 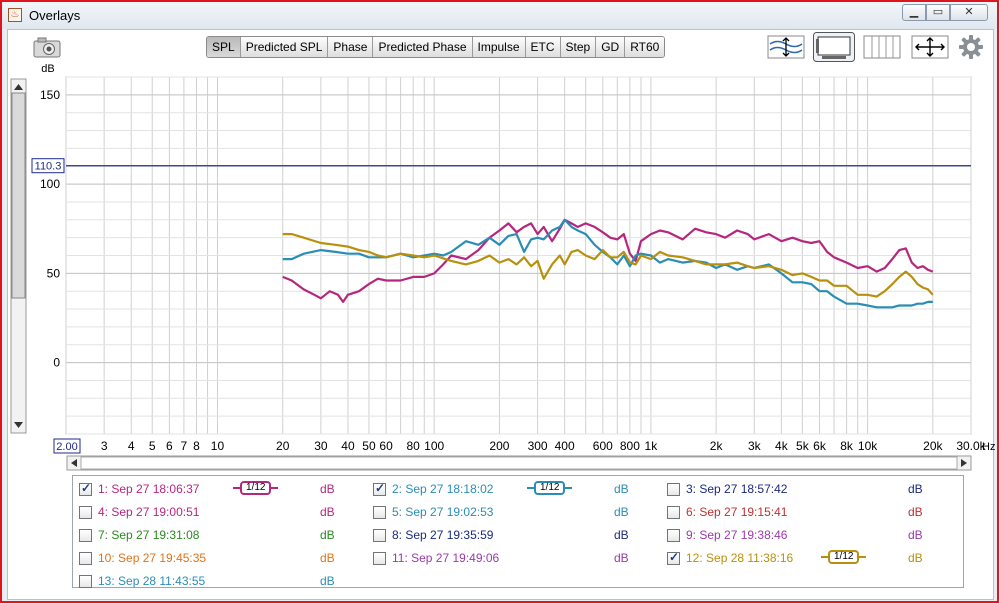 I want to click on legend-item-label: 2: Sep 27 18:18:02, so click(x=443, y=489).